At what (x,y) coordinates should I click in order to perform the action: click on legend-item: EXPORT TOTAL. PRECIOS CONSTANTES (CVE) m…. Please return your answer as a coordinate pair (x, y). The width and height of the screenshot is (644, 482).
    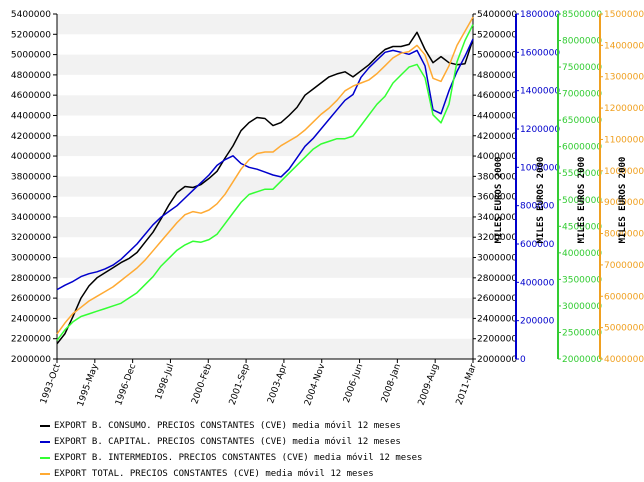
    Looking at the image, I should click on (340, 474).